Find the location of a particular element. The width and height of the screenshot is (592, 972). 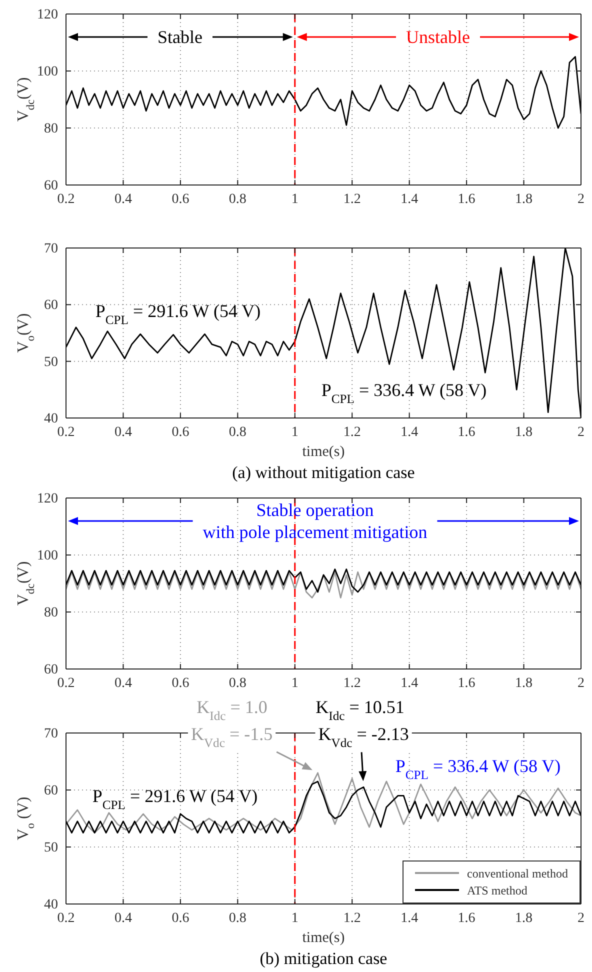

annotation: Unstable is located at coordinates (438, 37).